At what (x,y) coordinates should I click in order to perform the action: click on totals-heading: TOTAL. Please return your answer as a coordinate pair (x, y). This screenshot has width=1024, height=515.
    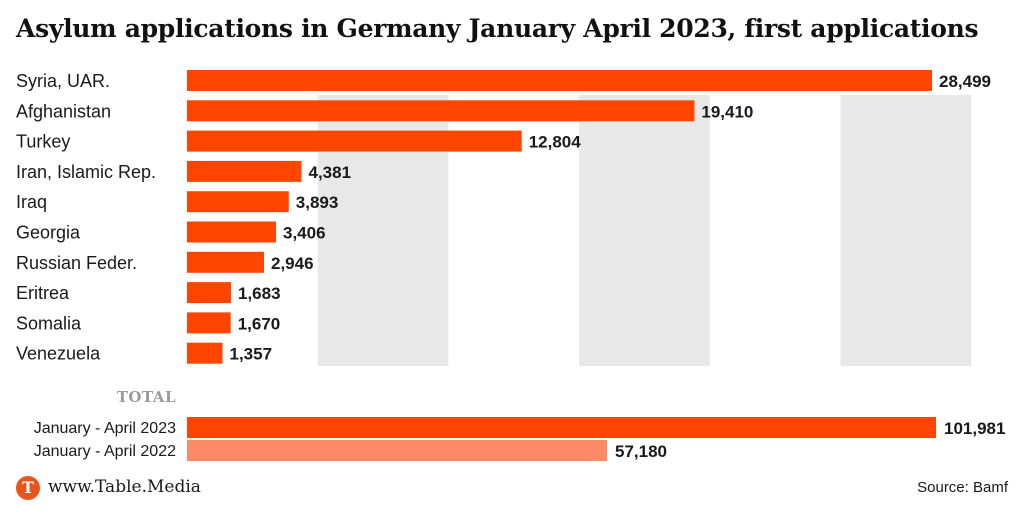
    Looking at the image, I should click on (146, 397).